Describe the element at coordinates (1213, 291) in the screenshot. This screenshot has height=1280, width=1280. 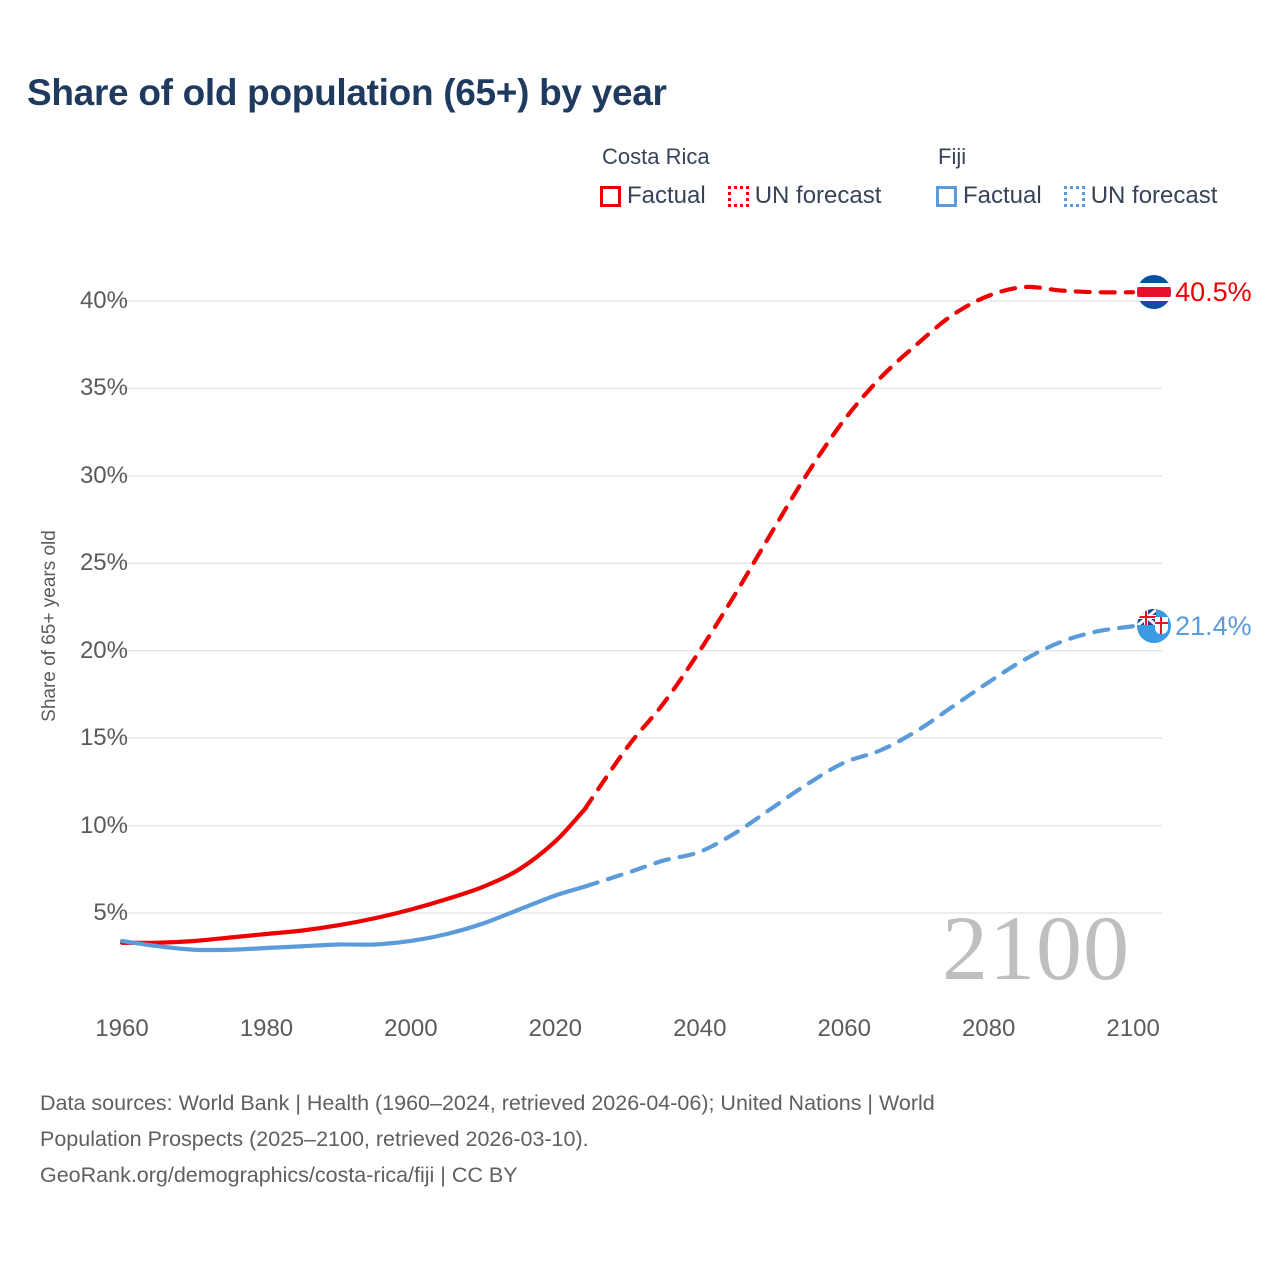
I see `endpoint-value-label: 40.5%` at that location.